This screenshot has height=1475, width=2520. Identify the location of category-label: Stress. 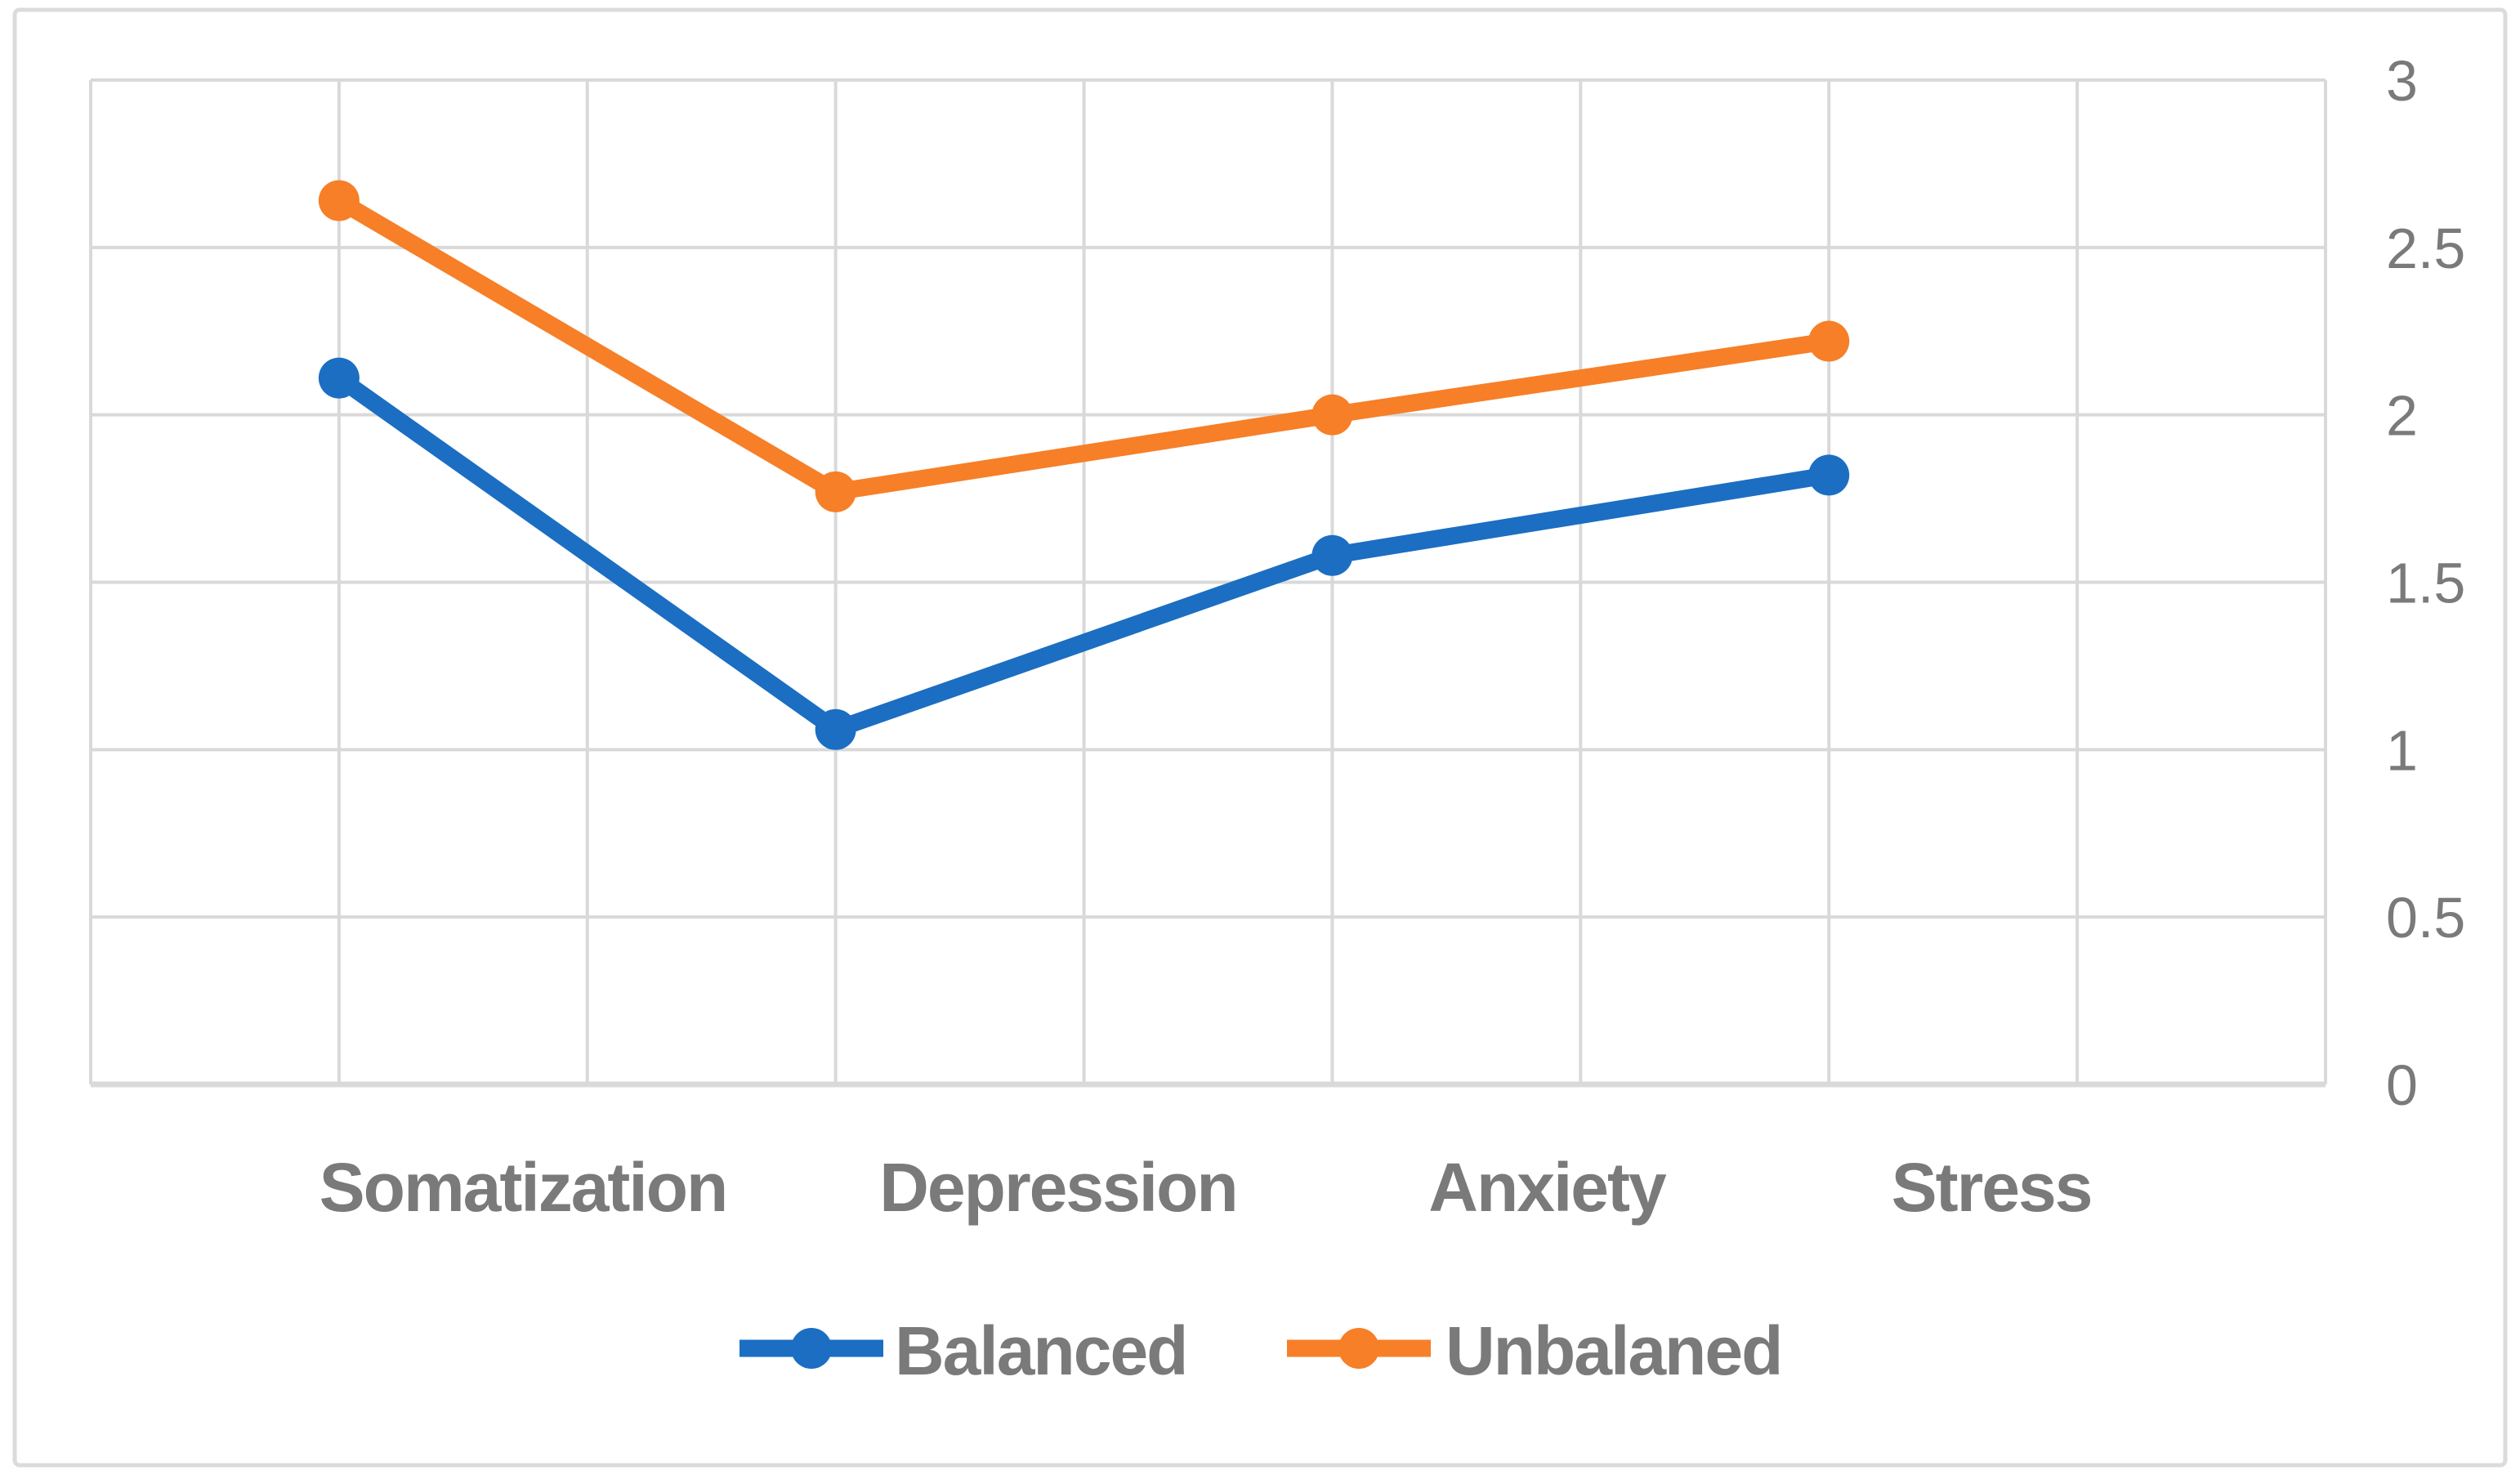
(1992, 1187).